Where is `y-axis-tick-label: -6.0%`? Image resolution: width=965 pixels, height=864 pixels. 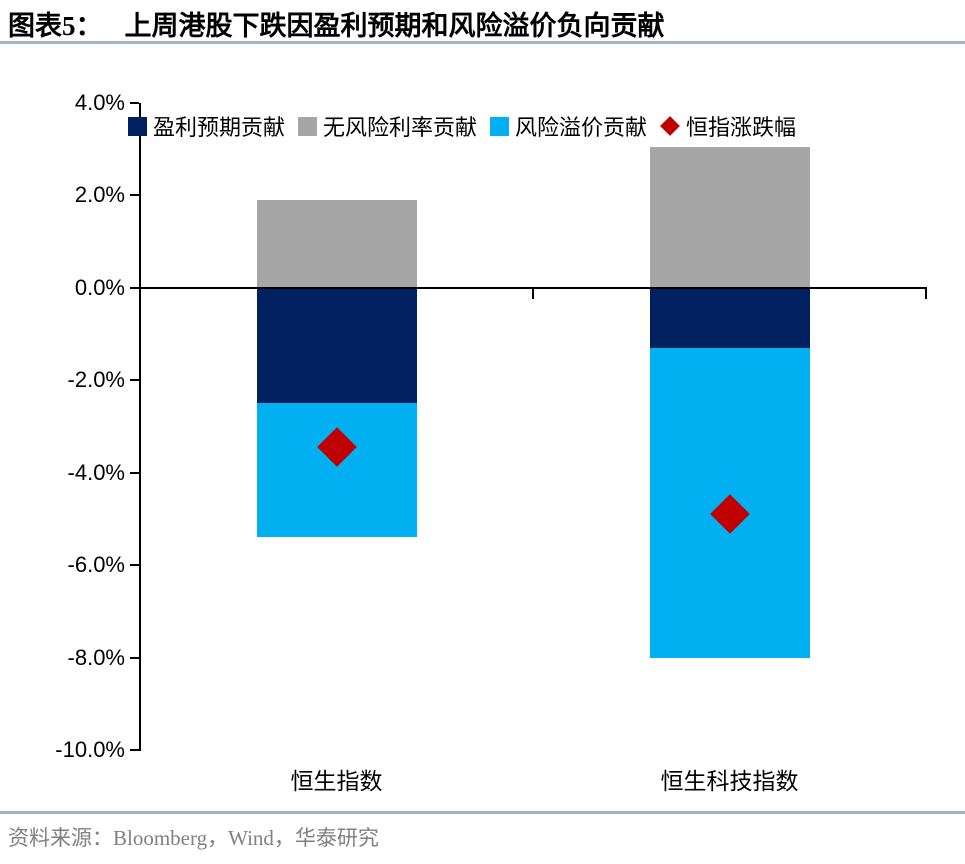
y-axis-tick-label: -6.0% is located at coordinates (96, 565).